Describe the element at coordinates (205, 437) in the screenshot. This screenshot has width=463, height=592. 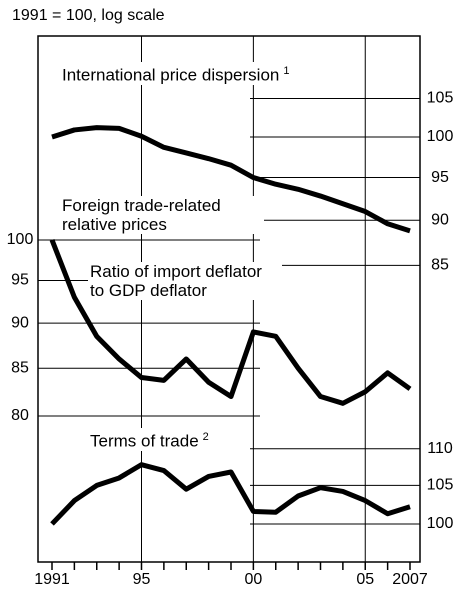
I see `footnote-marker: 2` at that location.